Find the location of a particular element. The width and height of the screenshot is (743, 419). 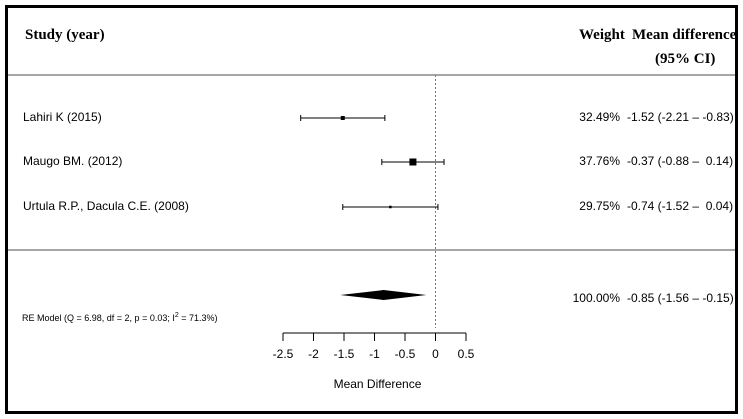

study-ci-text: -0.37 (-0.88 – 0.14) is located at coordinates (680, 161).